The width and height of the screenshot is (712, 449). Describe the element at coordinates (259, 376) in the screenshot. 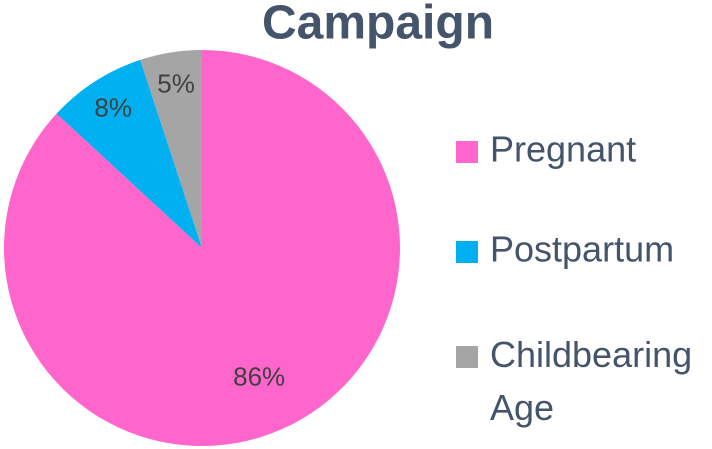

I see `data-label: 86%` at that location.